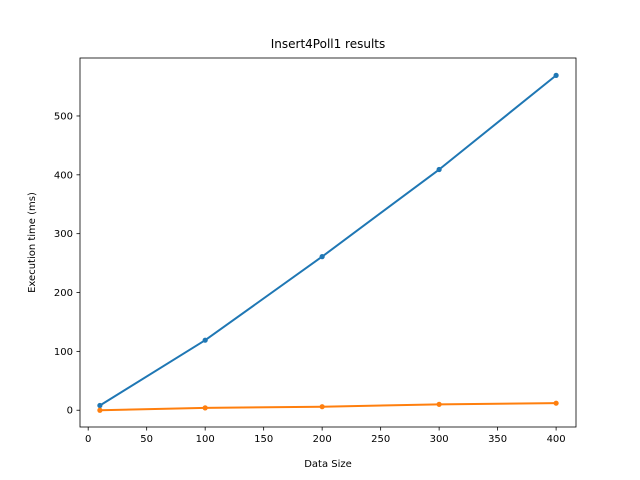 The image size is (640, 480). I want to click on x-tick-label: 250, so click(380, 439).